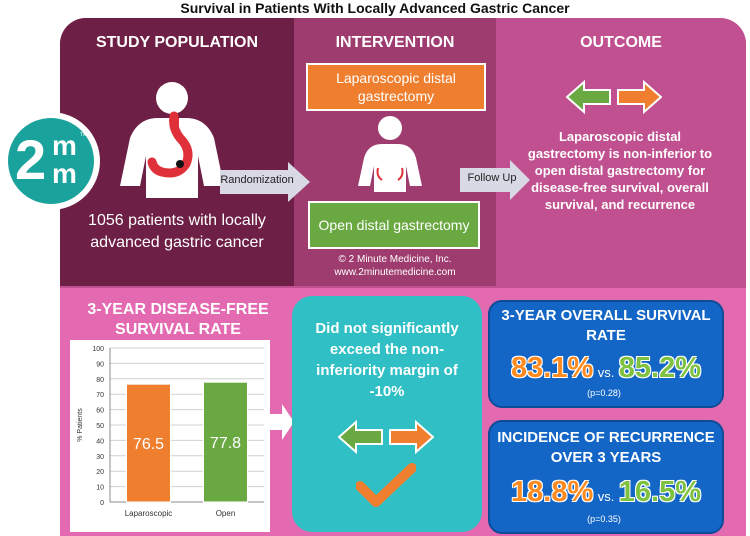  Describe the element at coordinates (604, 393) in the screenshot. I see `overall-survival-p-value: (p=0.28)` at that location.